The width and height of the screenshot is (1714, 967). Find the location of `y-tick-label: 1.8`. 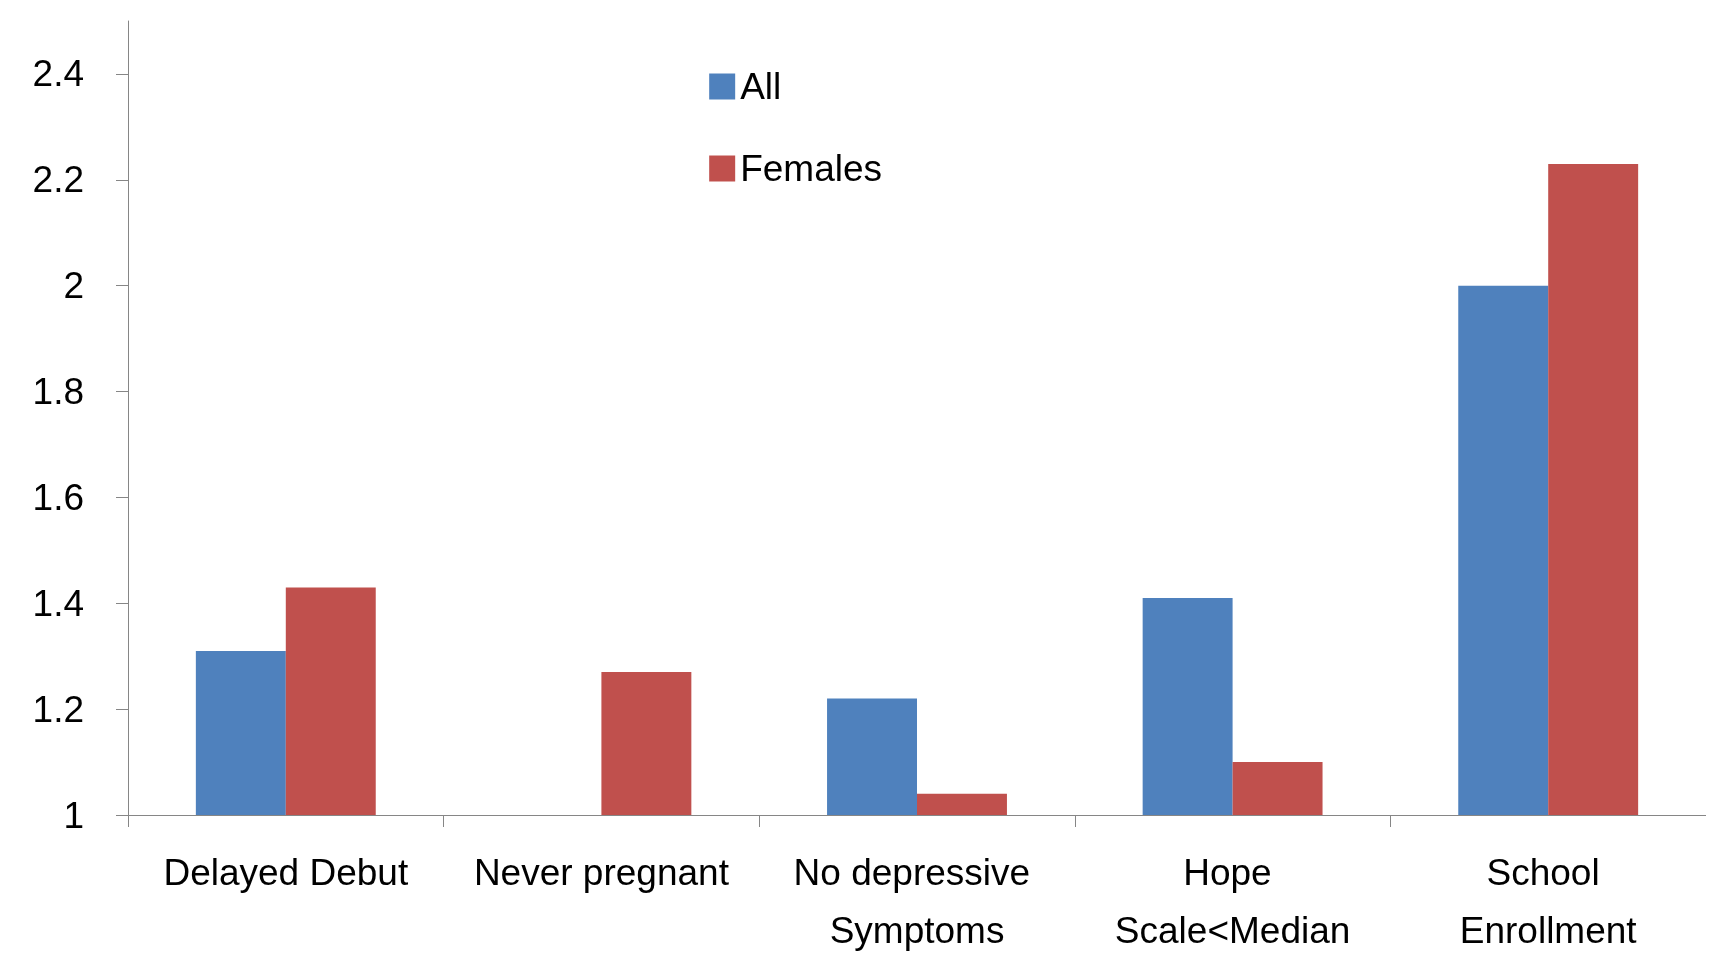

y-tick-label: 1.8 is located at coordinates (58, 392).